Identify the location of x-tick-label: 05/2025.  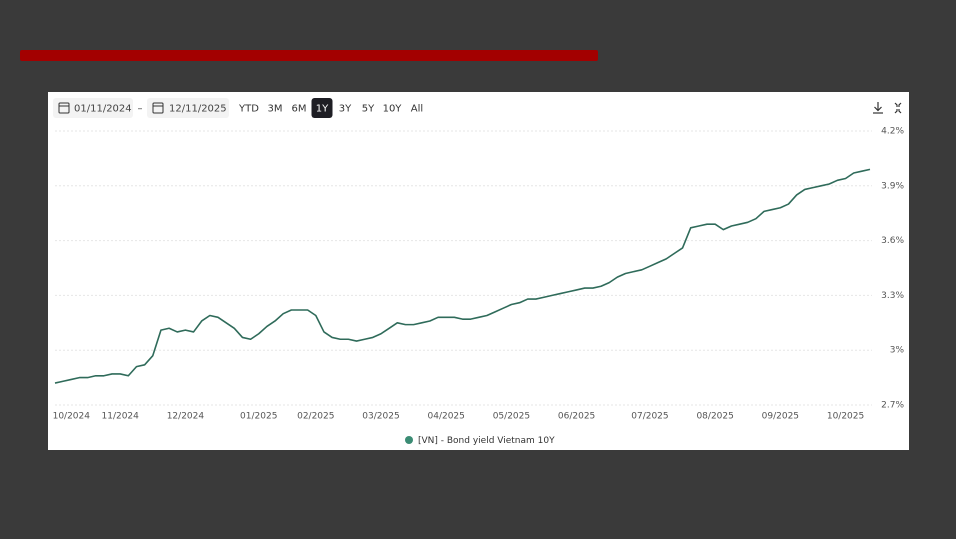
(511, 417).